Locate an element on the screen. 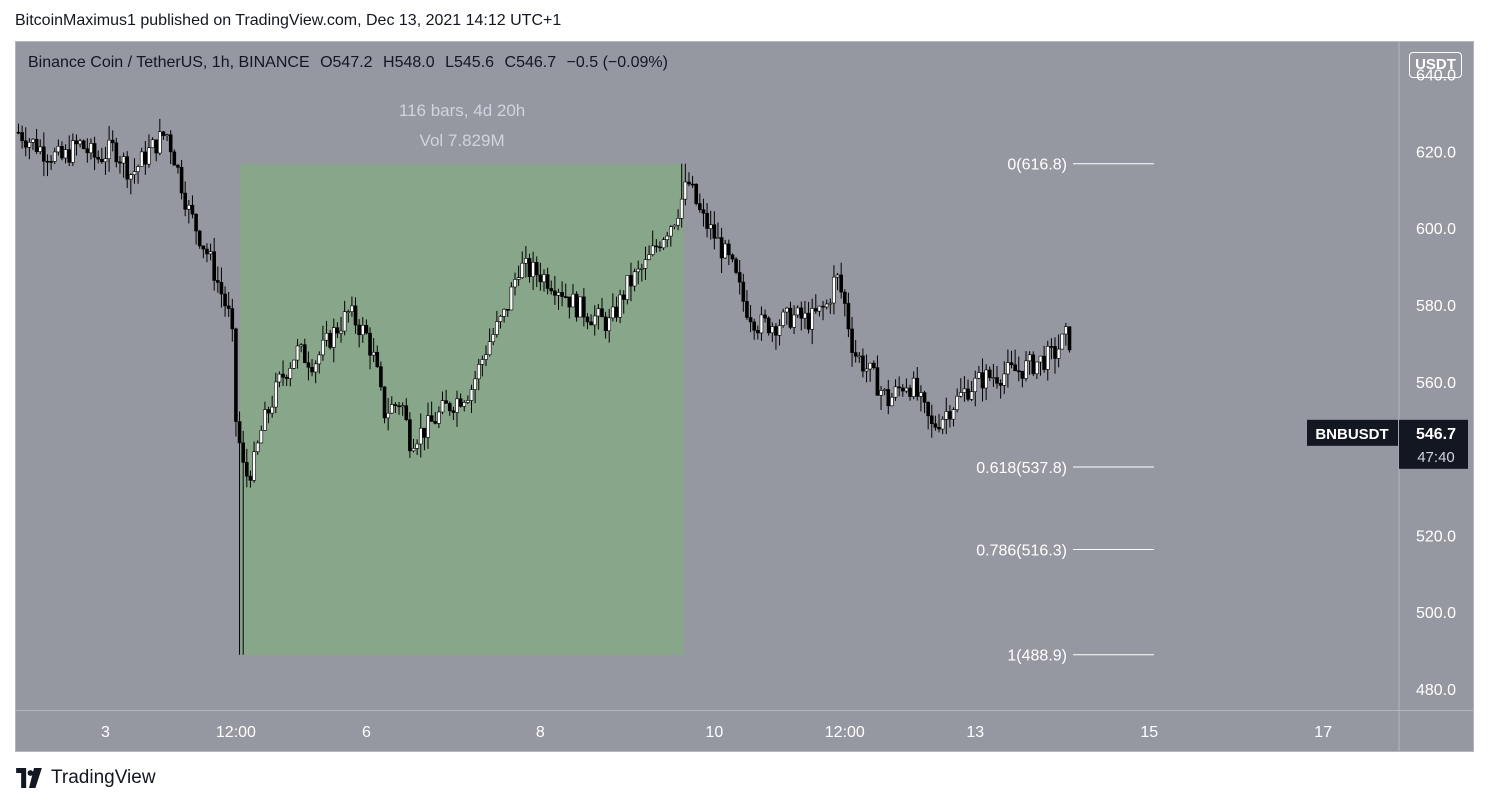 This screenshot has height=805, width=1489. change-value: −0.5 (−0.09%) is located at coordinates (617, 62).